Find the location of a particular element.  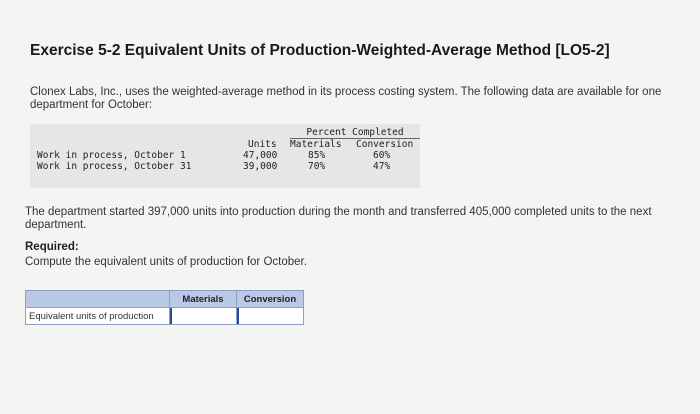

materials-header: Materials is located at coordinates (203, 299).